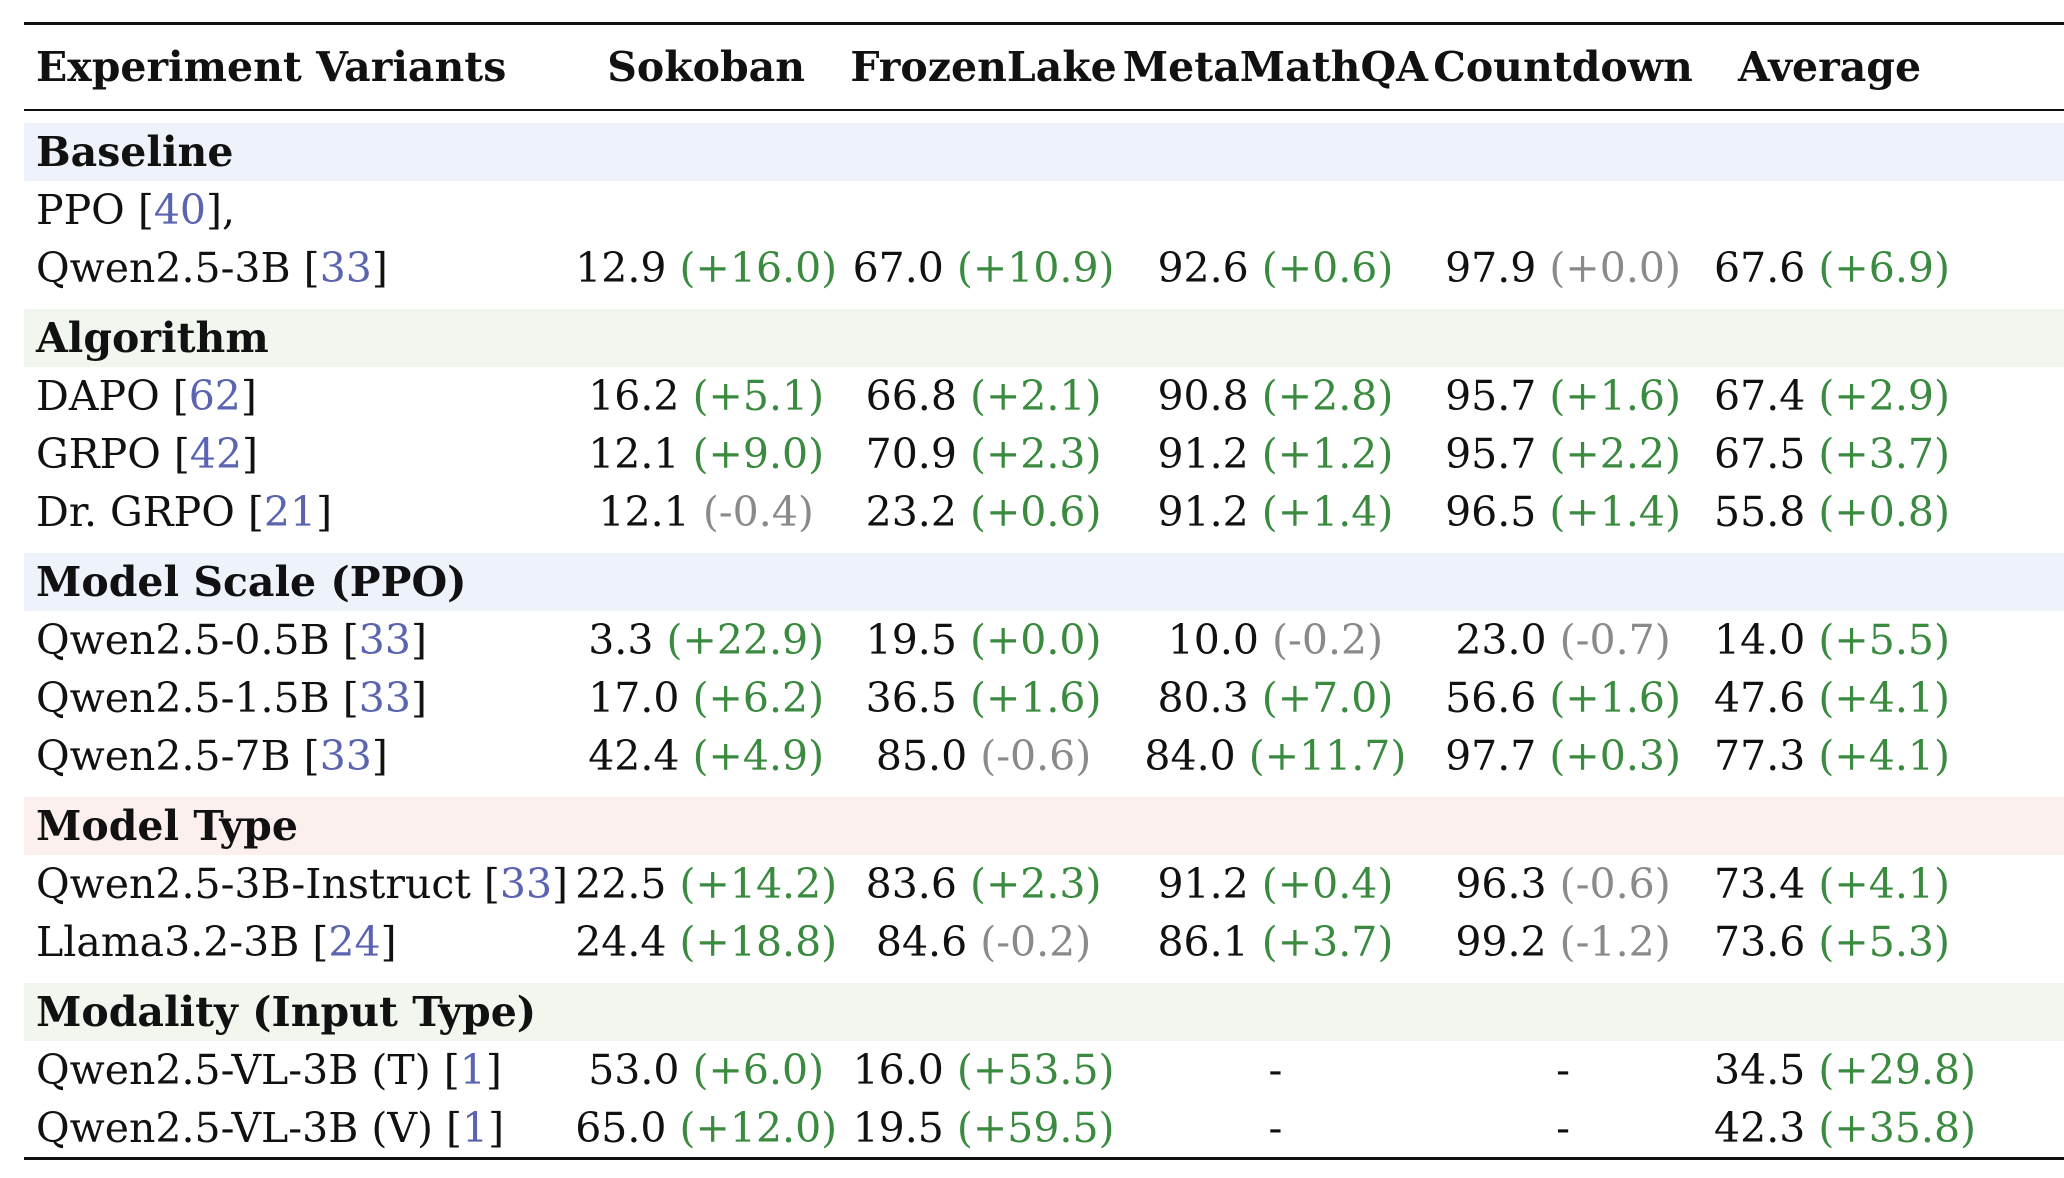 The height and width of the screenshot is (1178, 2064). Describe the element at coordinates (758, 942) in the screenshot. I see `score-delta: (+18.8)` at that location.